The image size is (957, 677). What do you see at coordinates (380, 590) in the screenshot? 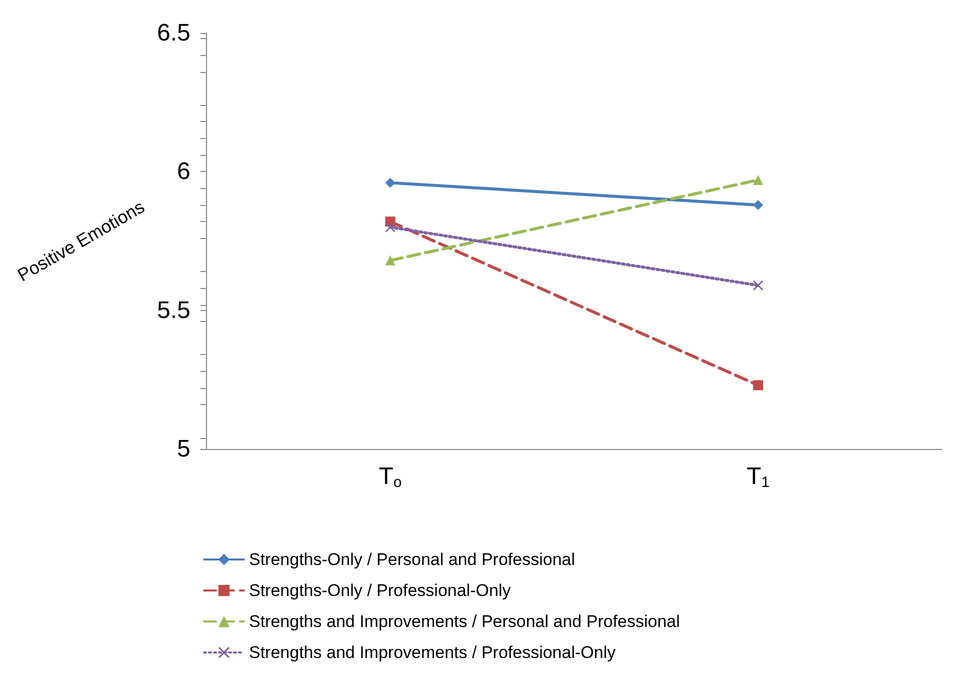
I see `legend-label: Strengths-Only / Professional-Only` at bounding box center [380, 590].